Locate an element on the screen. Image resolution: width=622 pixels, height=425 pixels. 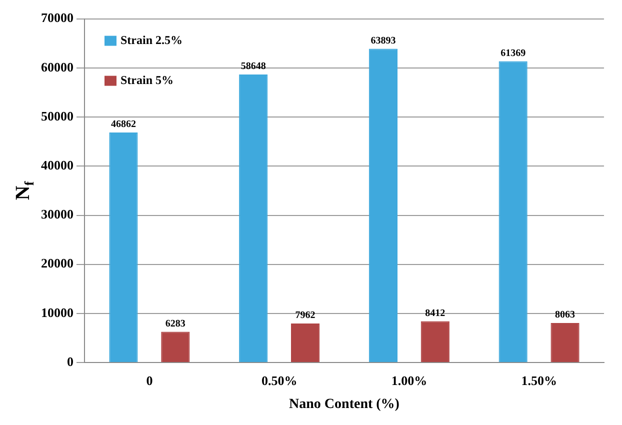
legend-label: Strain 2.5% is located at coordinates (151, 39).